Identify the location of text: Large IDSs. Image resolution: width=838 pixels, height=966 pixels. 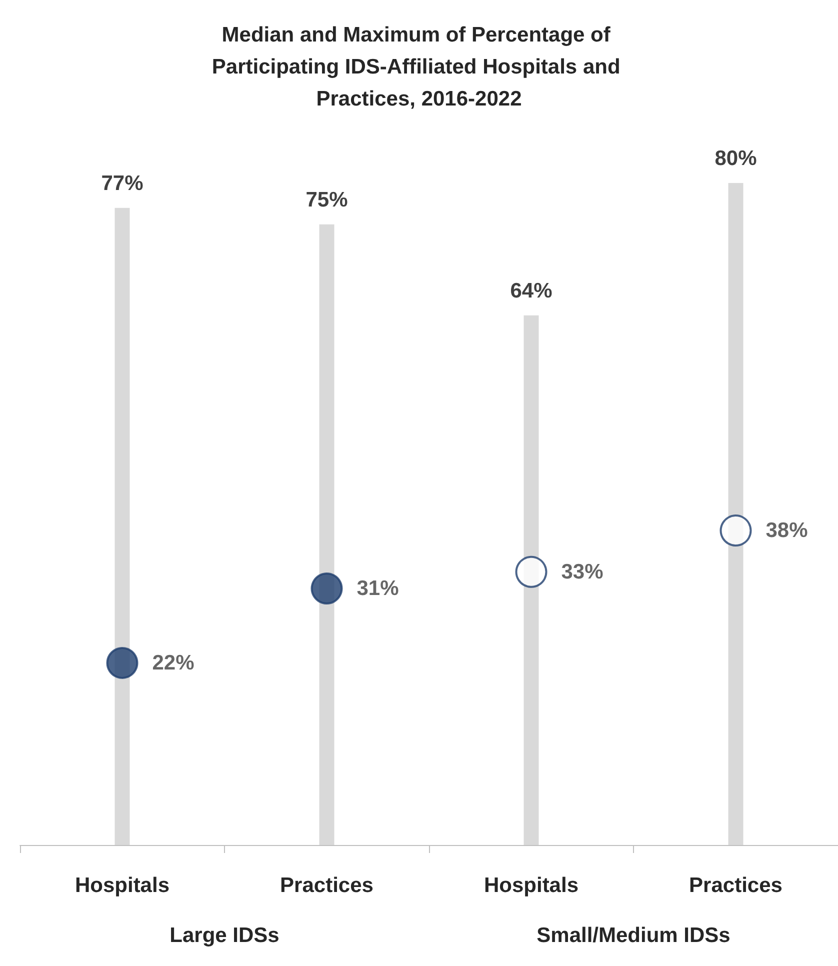
(225, 935).